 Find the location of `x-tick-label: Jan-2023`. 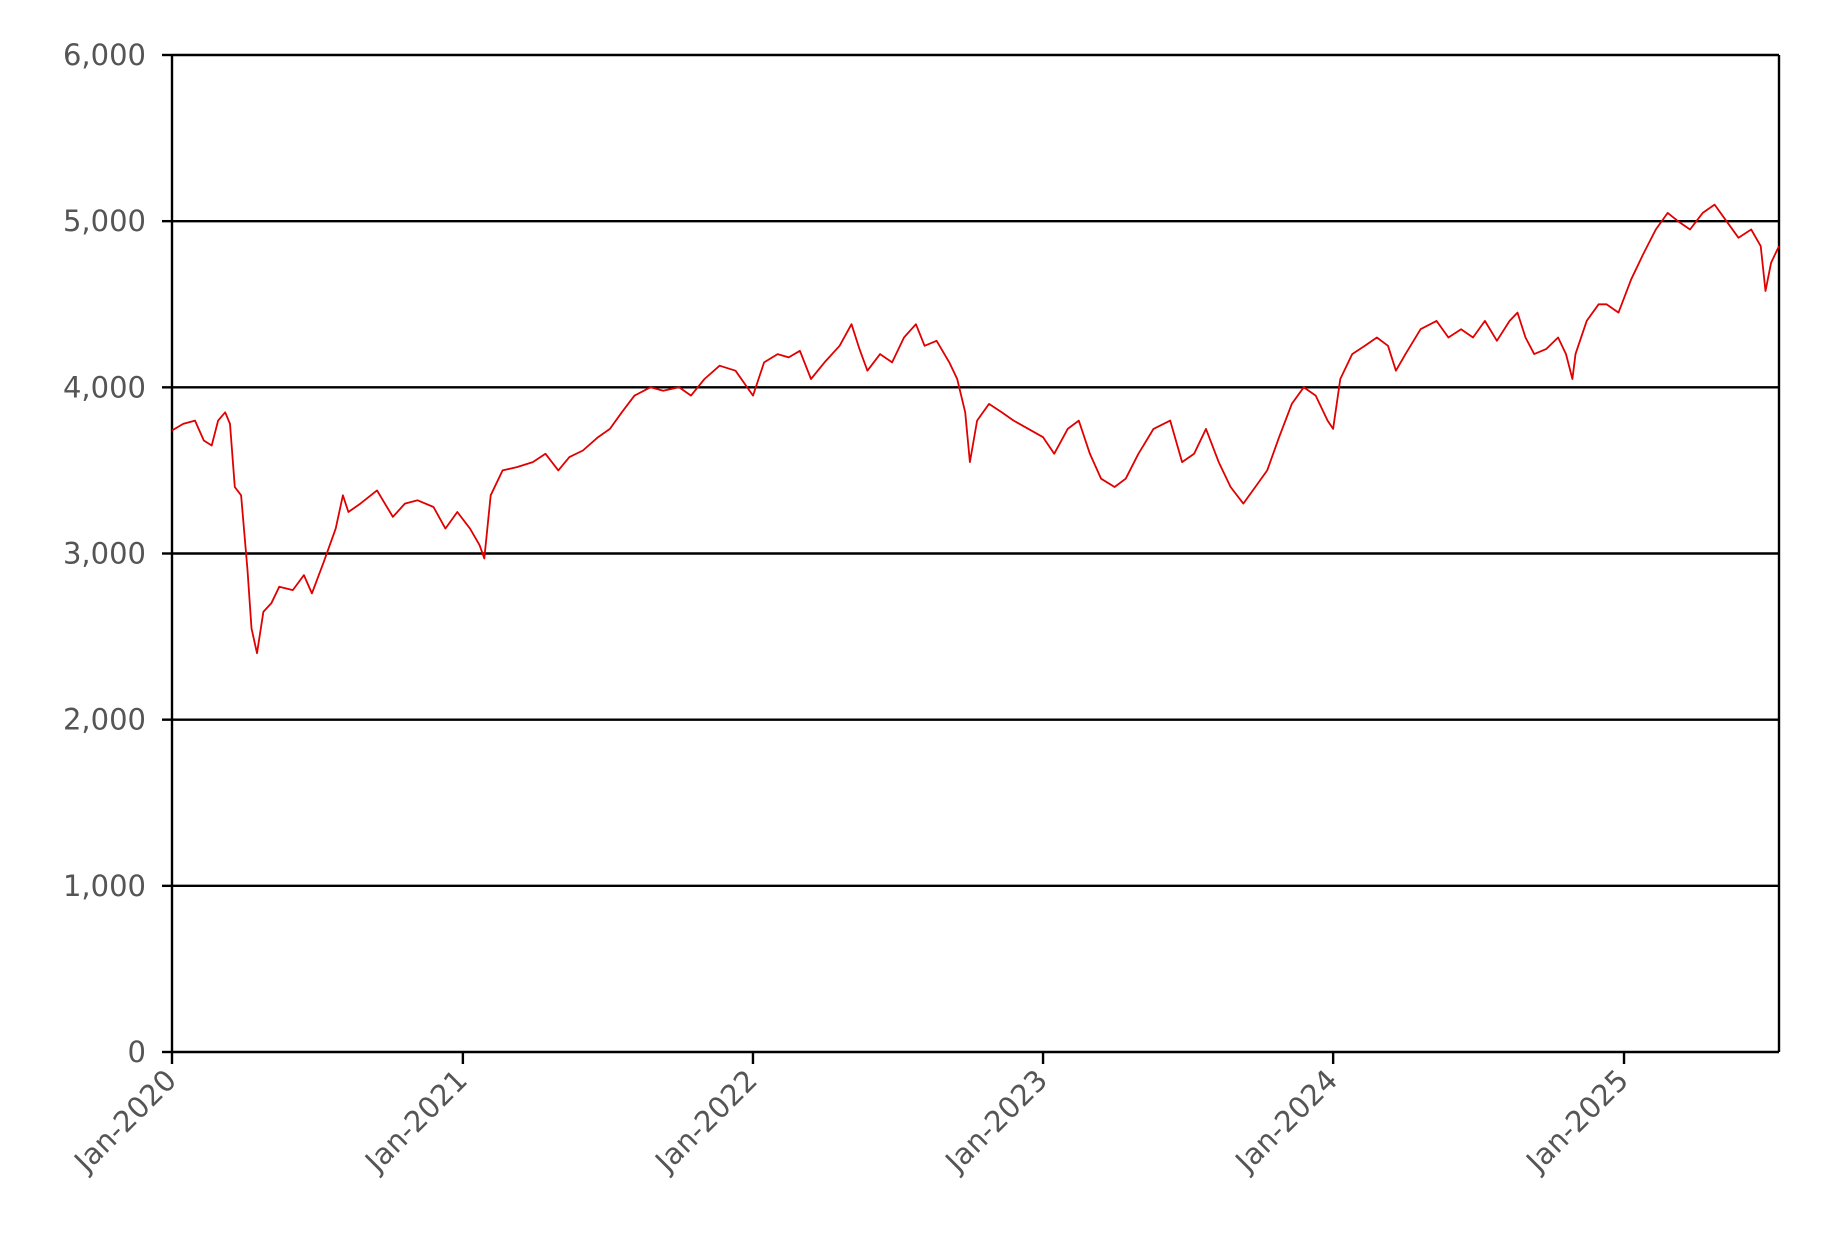

x-tick-label: Jan-2023 is located at coordinates (995, 1121).